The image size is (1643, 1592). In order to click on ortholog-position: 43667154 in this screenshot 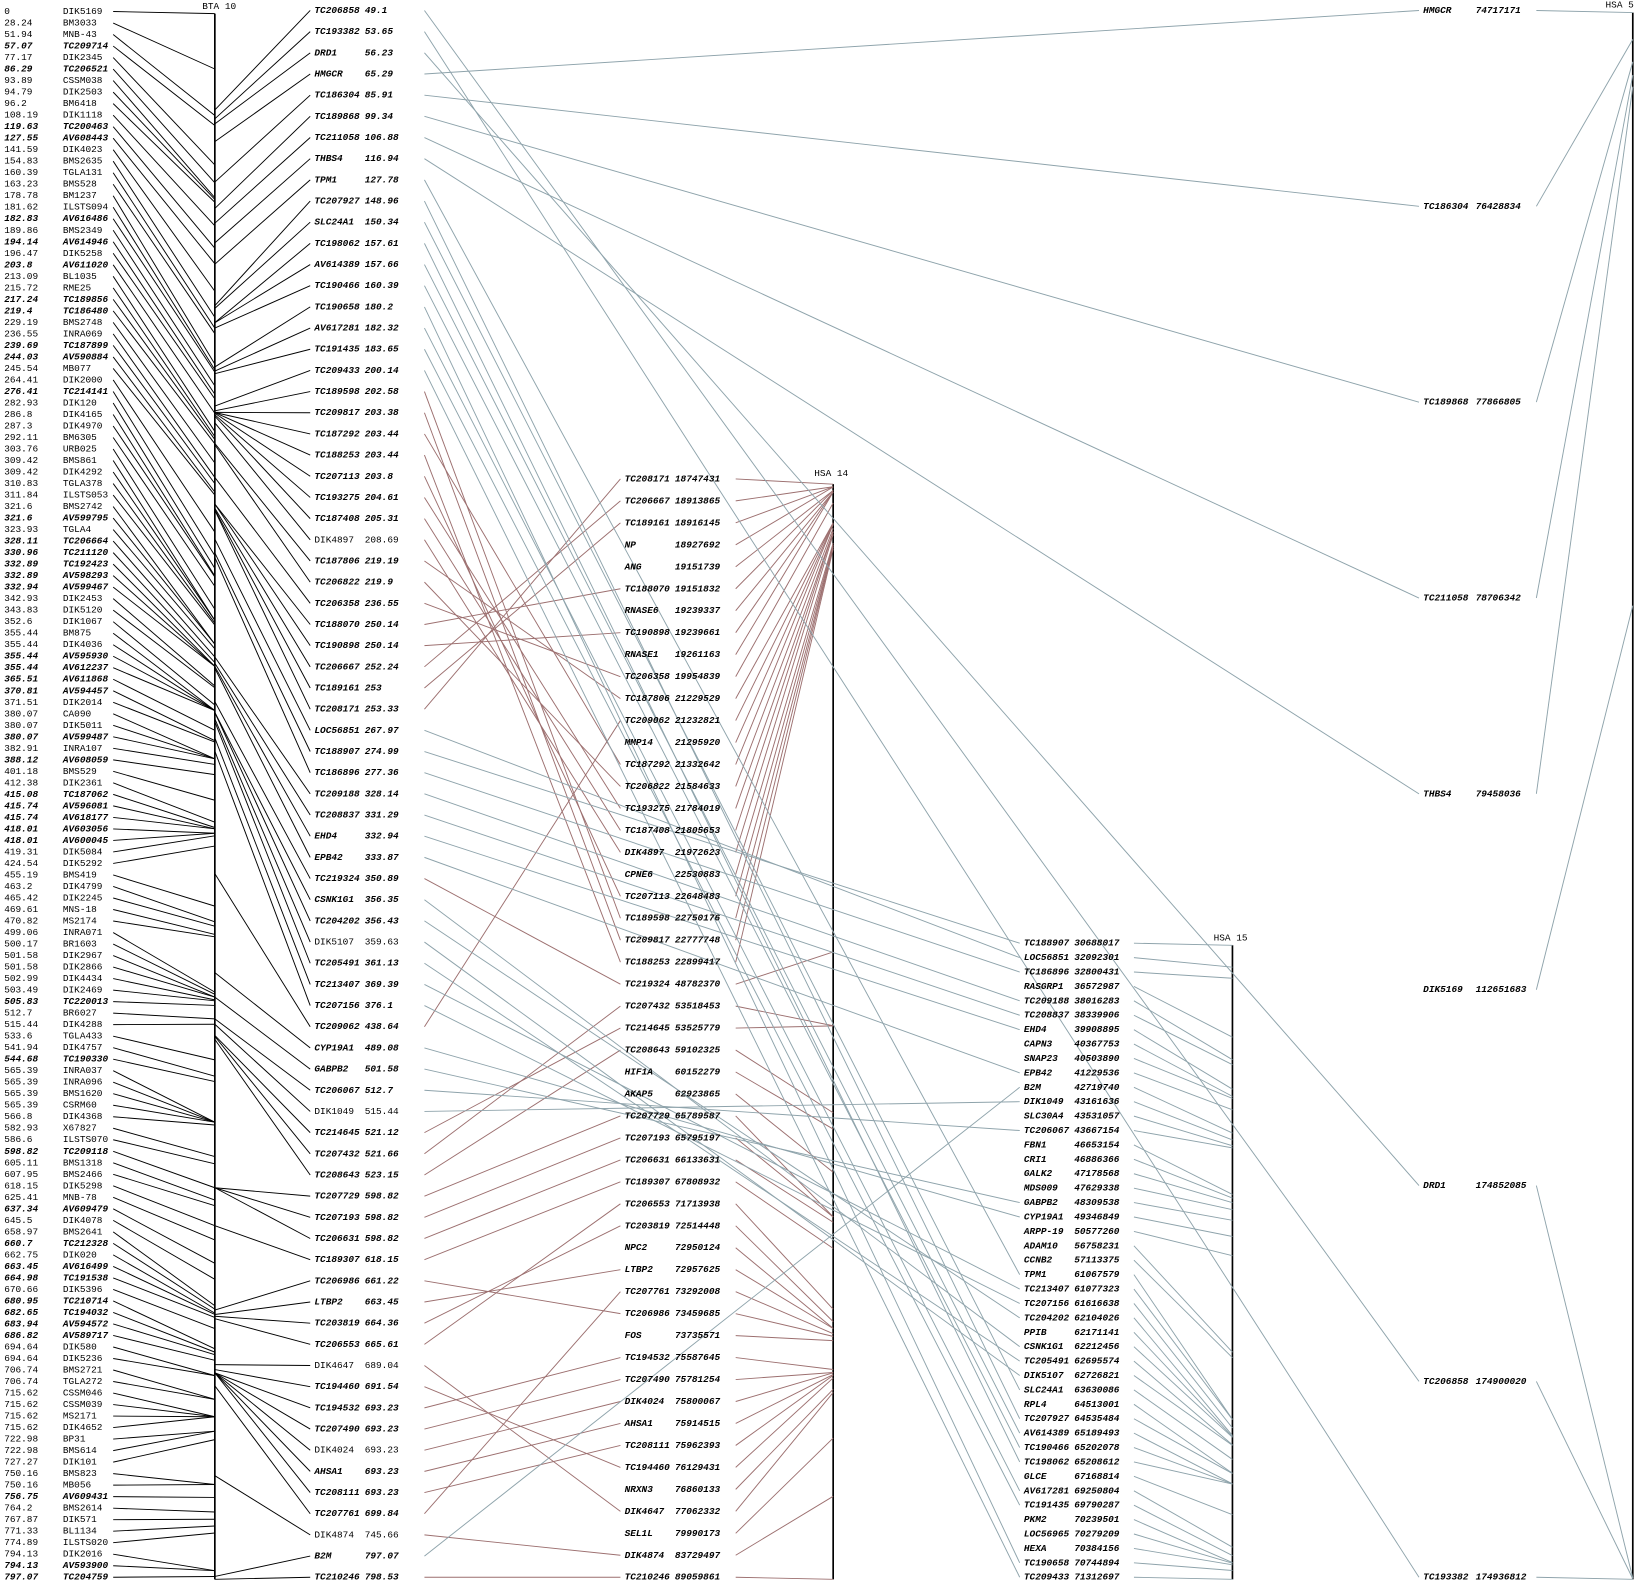, I will do `click(1097, 1130)`.